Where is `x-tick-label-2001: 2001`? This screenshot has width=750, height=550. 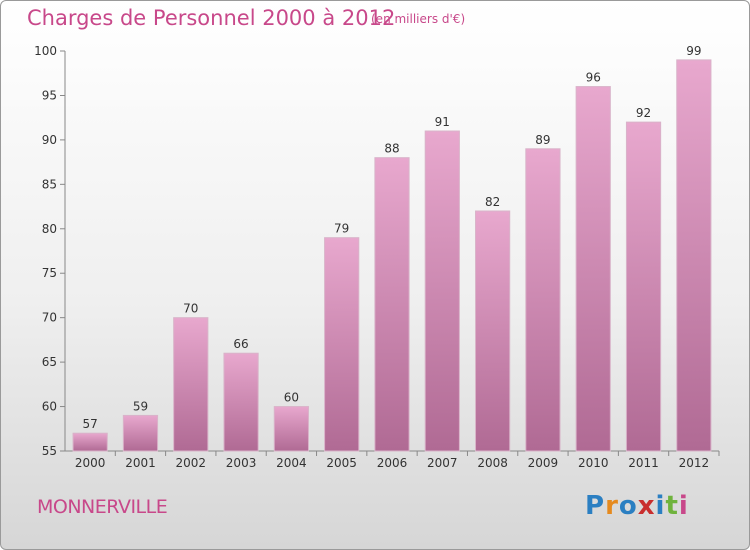
x-tick-label-2001: 2001 is located at coordinates (140, 463).